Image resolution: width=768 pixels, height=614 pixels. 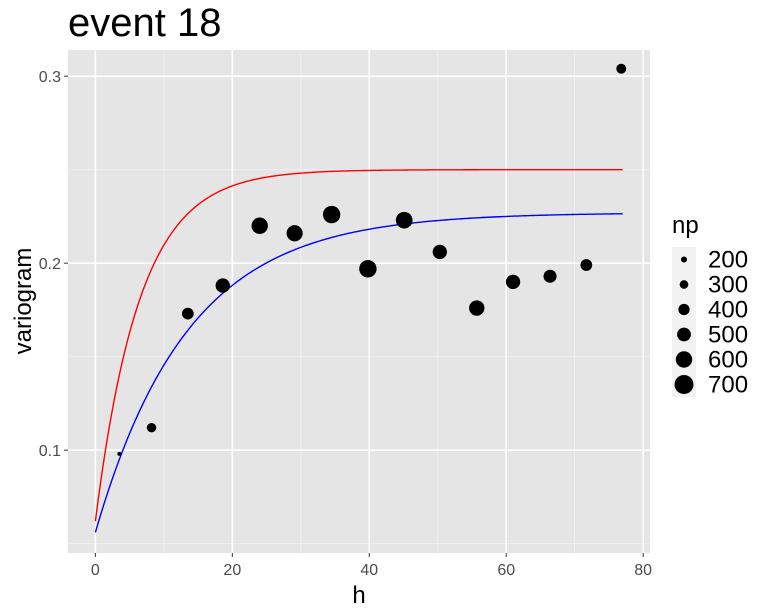 I want to click on x-tick-label: 80, so click(x=643, y=570).